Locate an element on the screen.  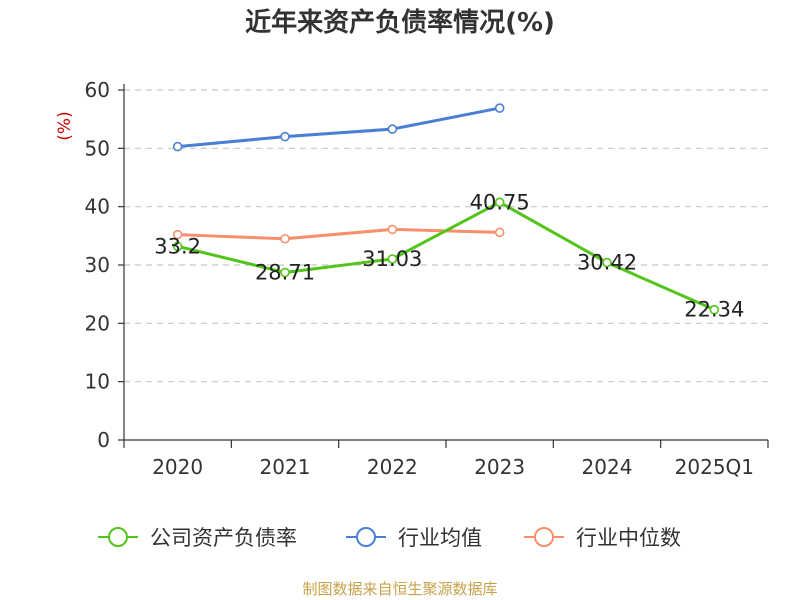
data-label: 22.34 is located at coordinates (714, 310).